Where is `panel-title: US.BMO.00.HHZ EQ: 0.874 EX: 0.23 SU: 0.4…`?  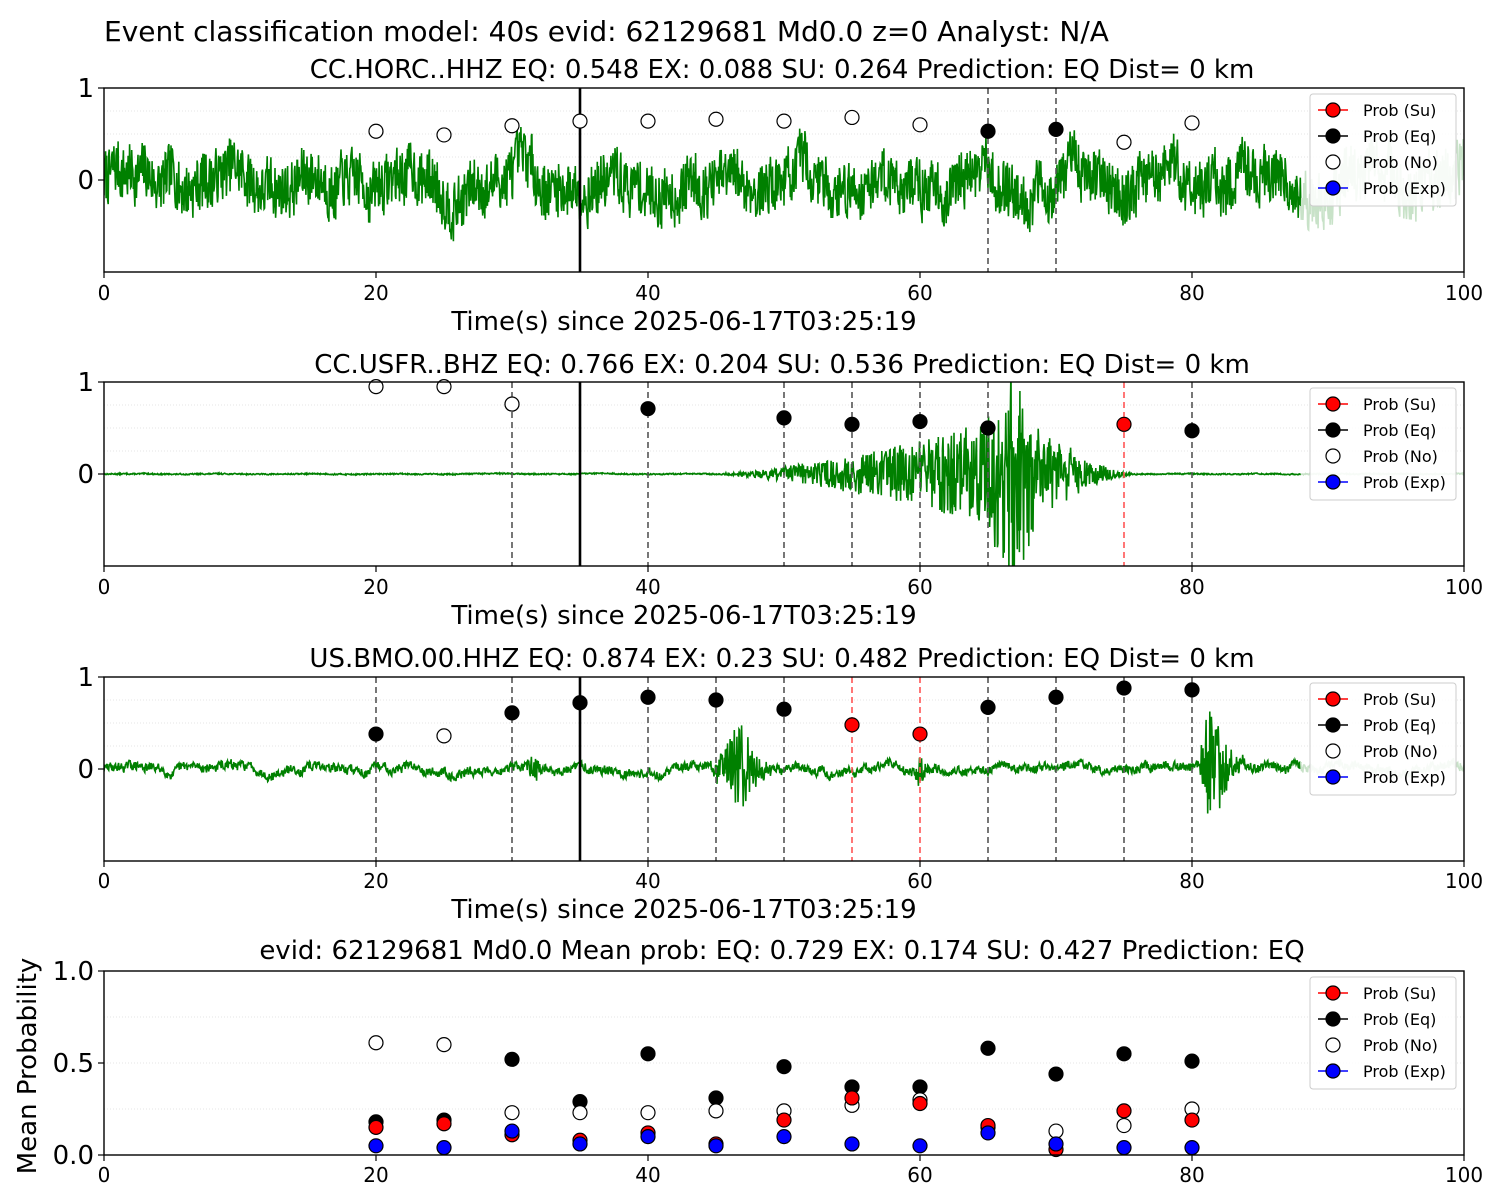
panel-title: US.BMO.00.HHZ EQ: 0.874 EX: 0.23 SU: 0.4… is located at coordinates (781, 659).